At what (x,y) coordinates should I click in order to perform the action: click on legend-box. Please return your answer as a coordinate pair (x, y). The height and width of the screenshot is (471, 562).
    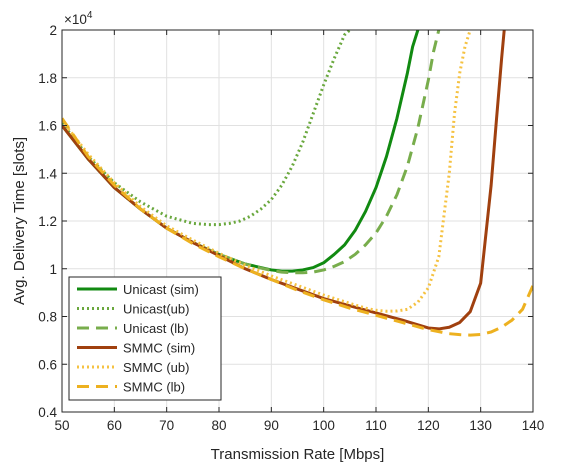
    Looking at the image, I should click on (145, 338).